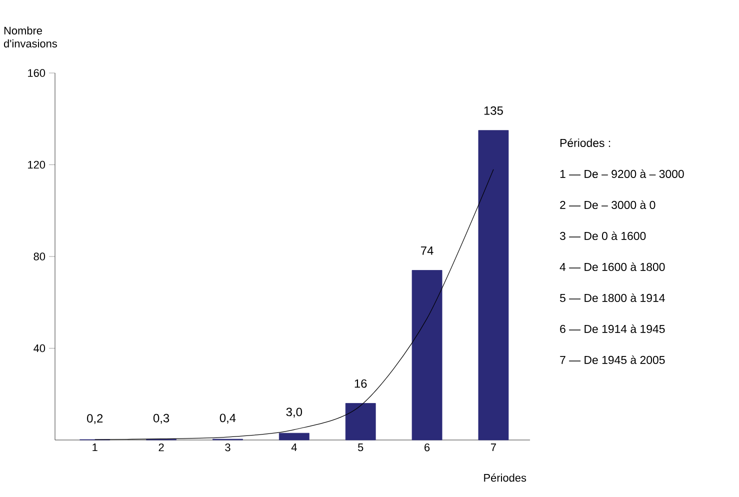 Image resolution: width=739 pixels, height=497 pixels. I want to click on x-axis-title: Périodes, so click(505, 478).